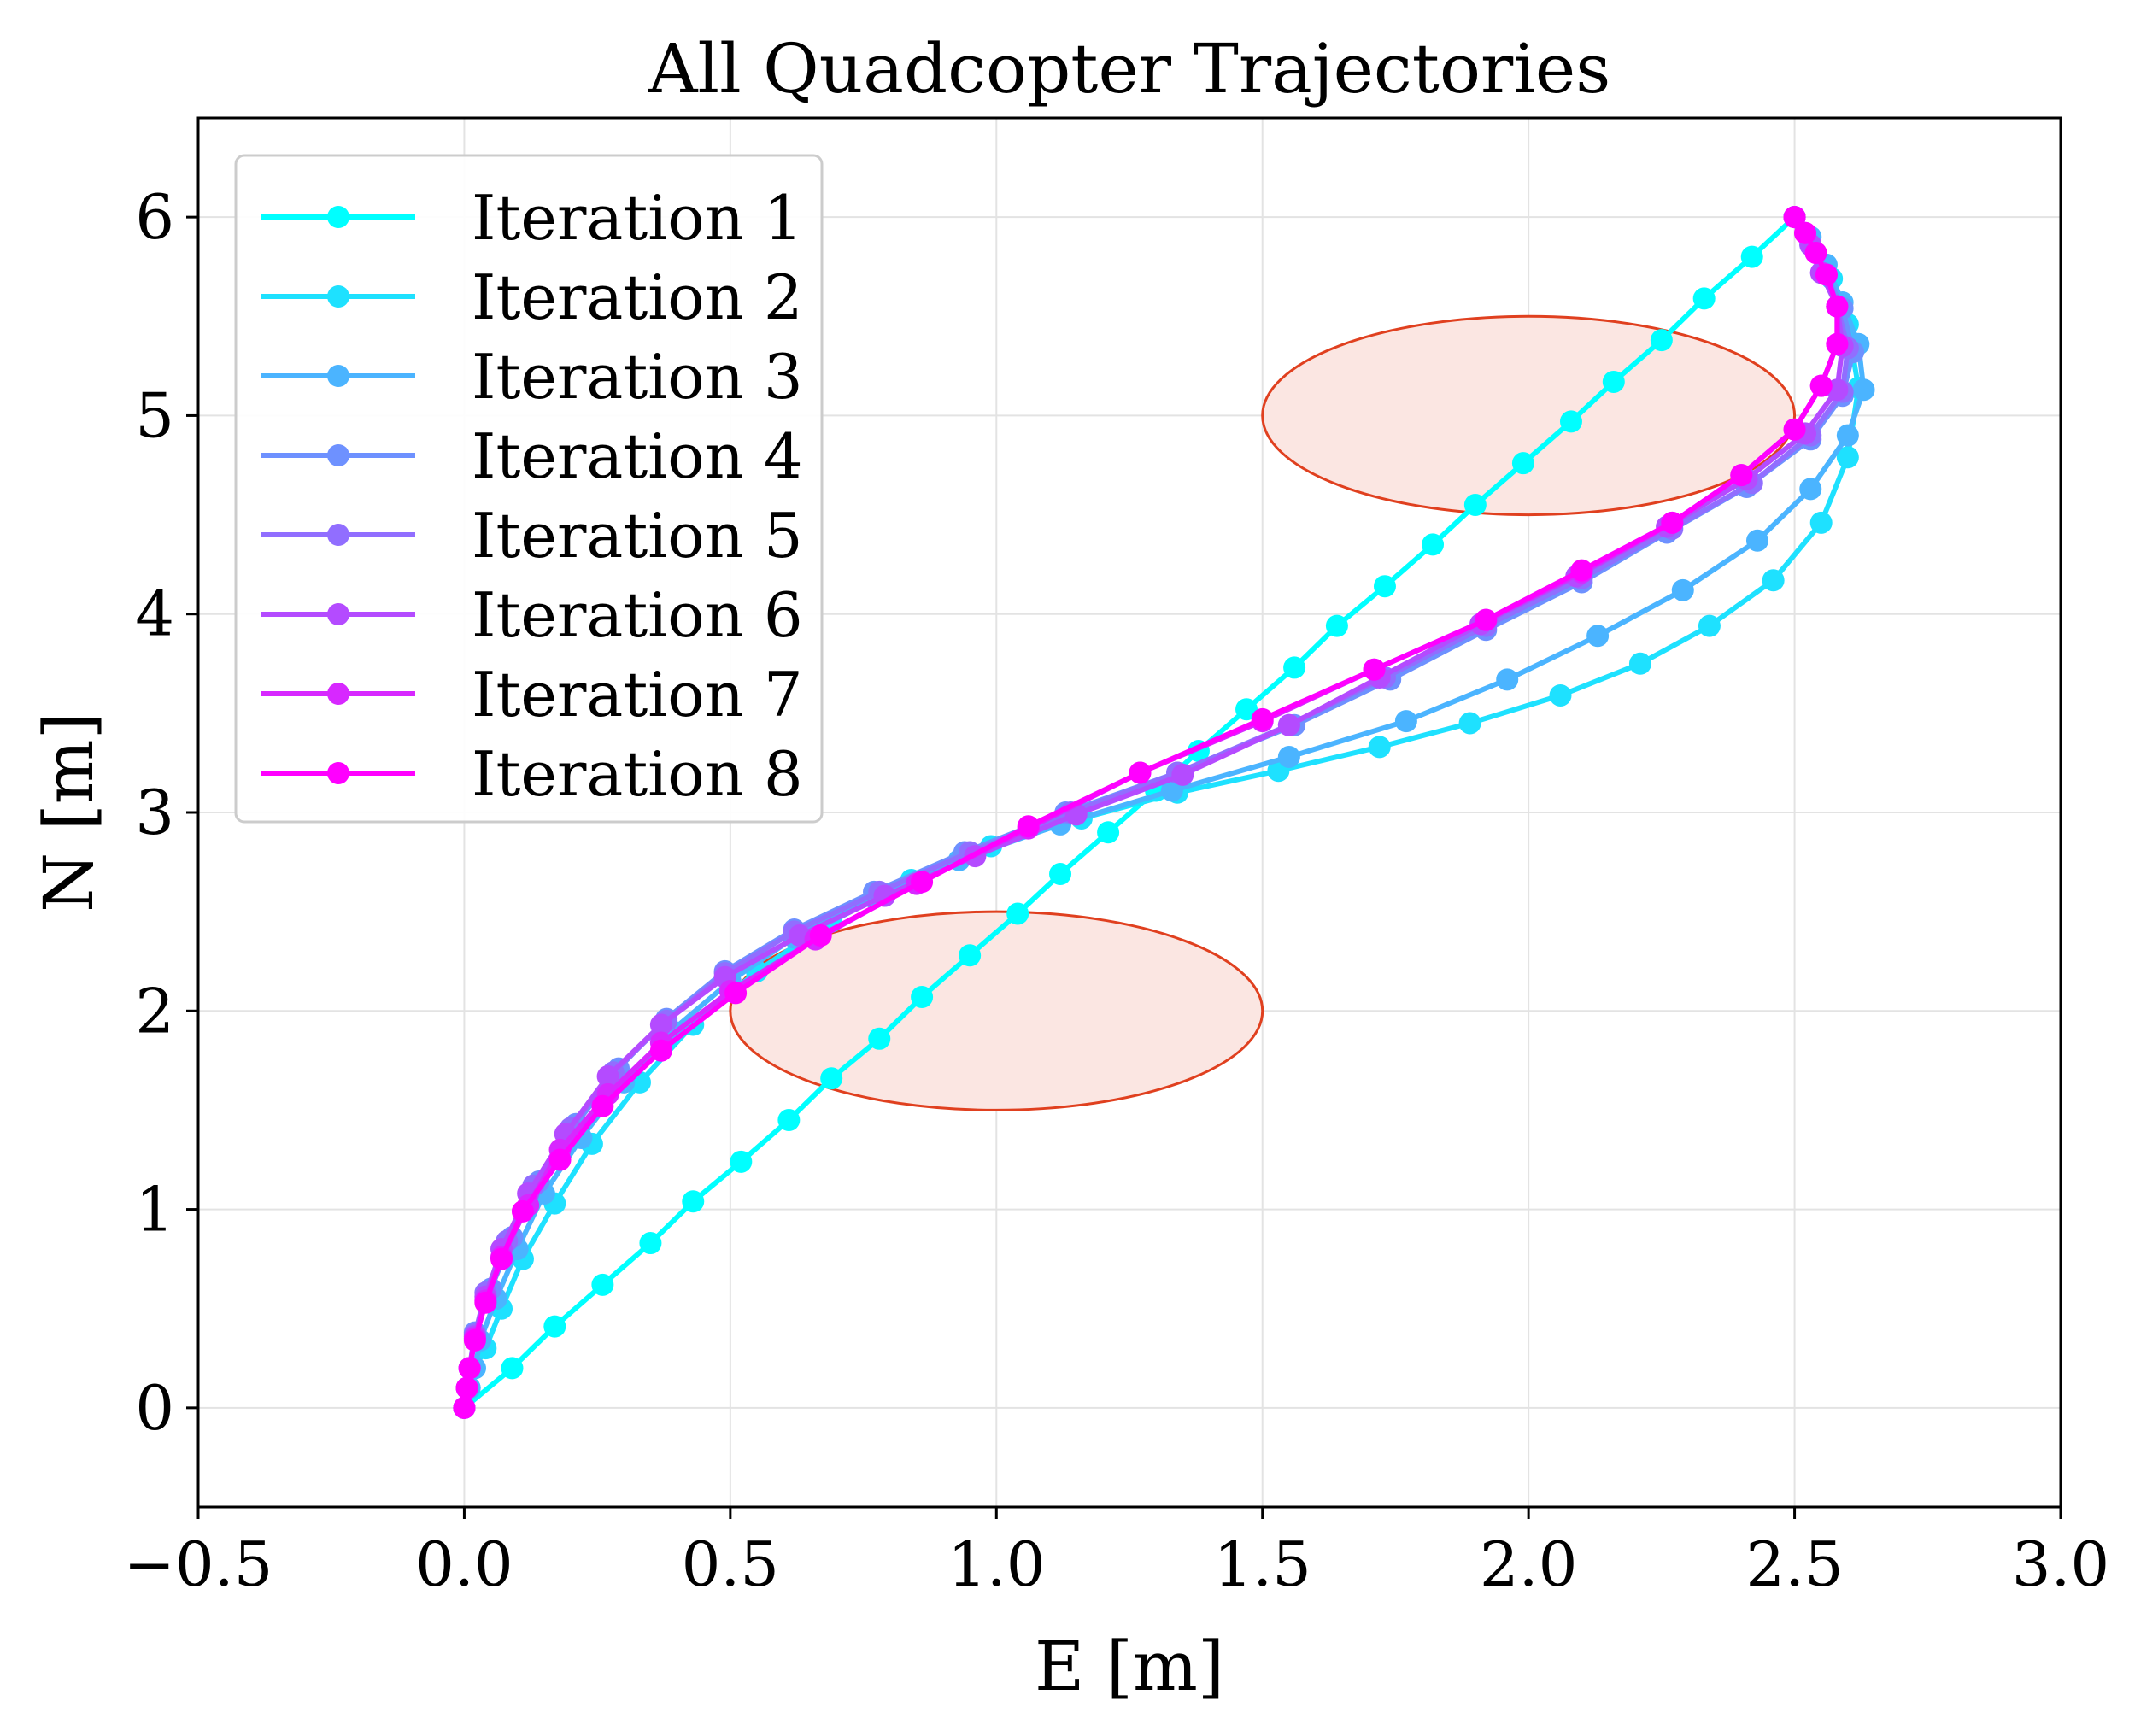 This screenshot has height=1736, width=2129. I want to click on legend-item: Iteration 8, so click(532, 774).